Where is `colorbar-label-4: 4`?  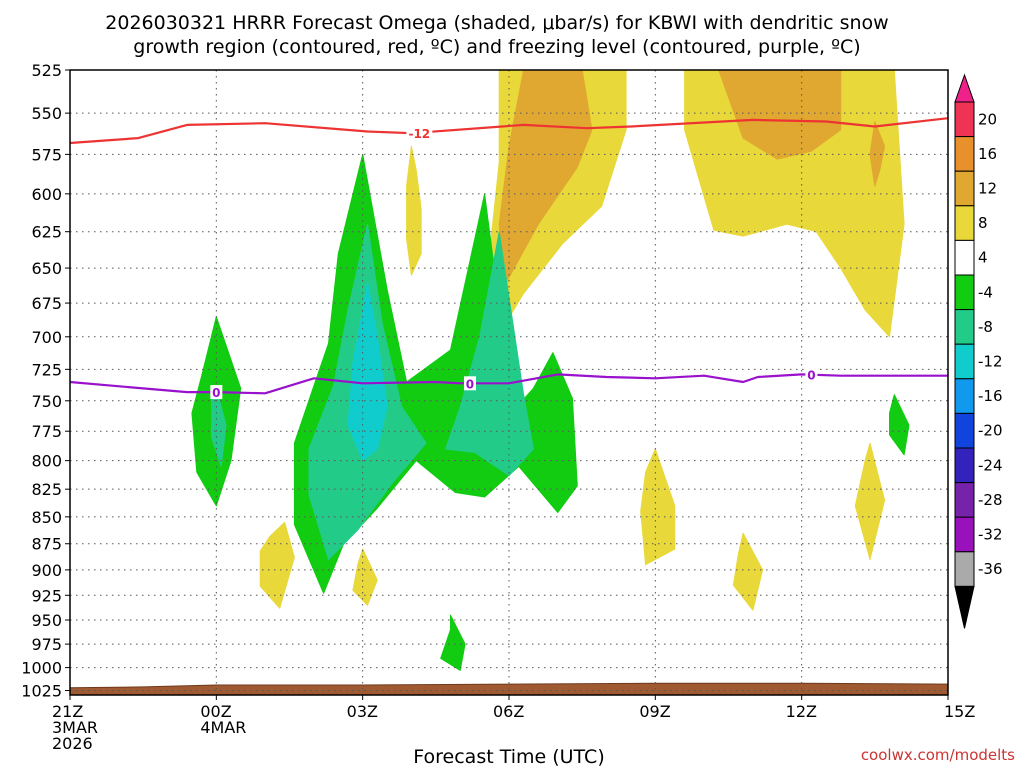
colorbar-label-4: 4 is located at coordinates (983, 258).